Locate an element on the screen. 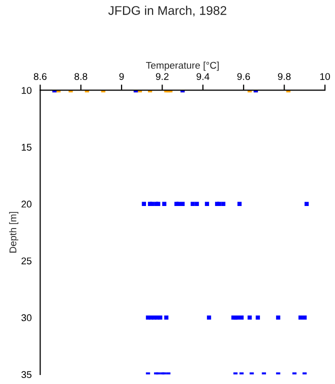 This screenshot has width=335, height=384. y-tick-label: 10 is located at coordinates (27, 90).